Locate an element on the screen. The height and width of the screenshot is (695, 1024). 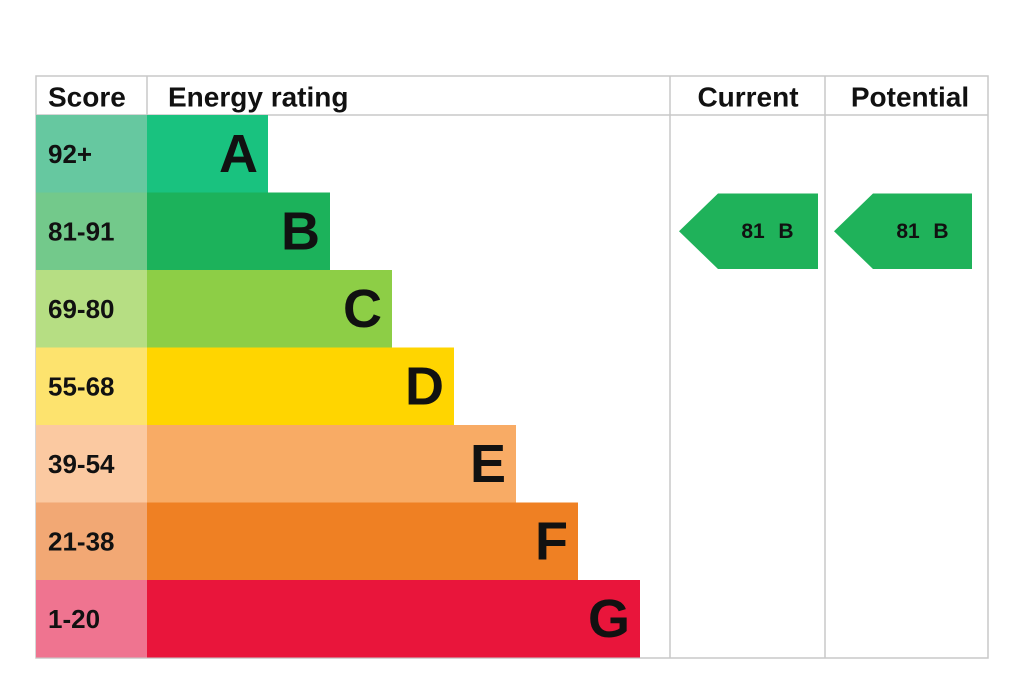
score-band: 81-91 is located at coordinates (81, 231).